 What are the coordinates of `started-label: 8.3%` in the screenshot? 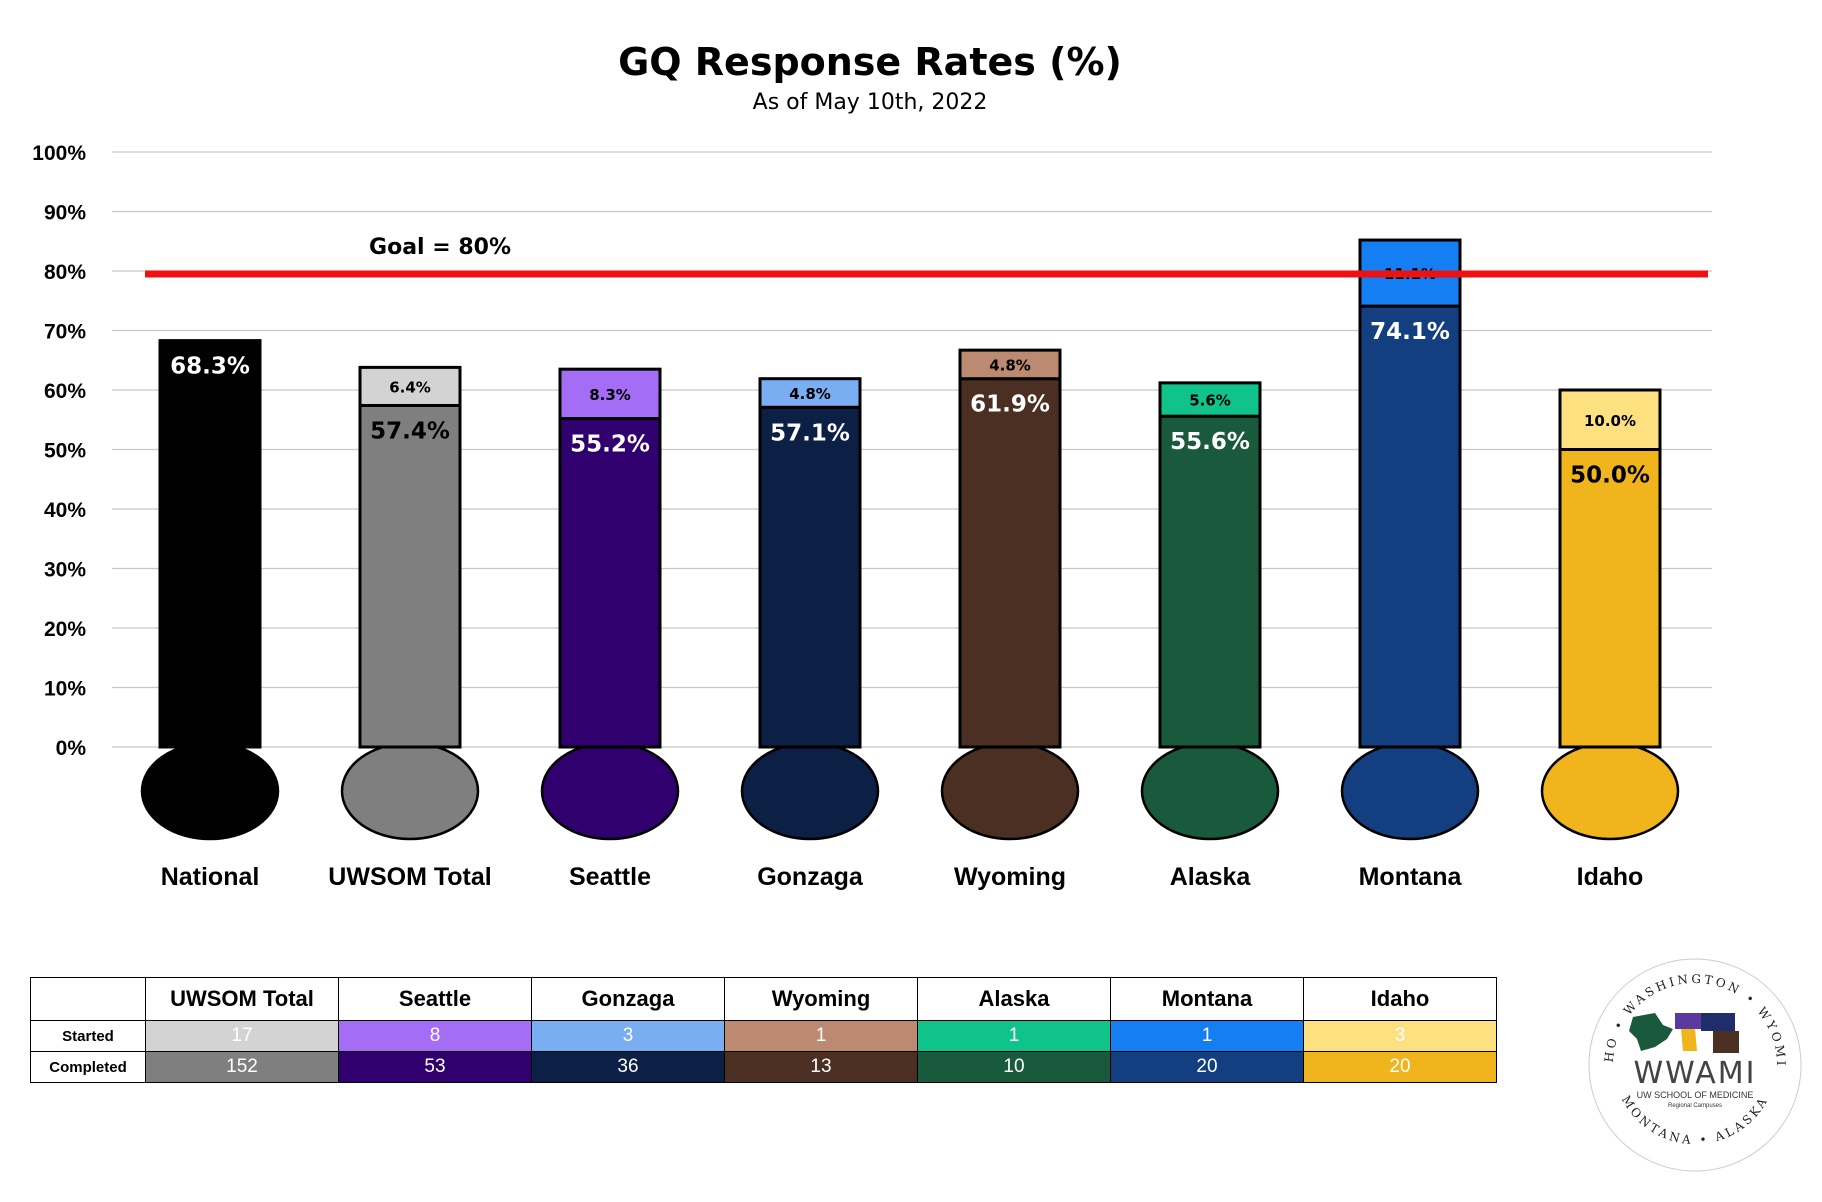 It's located at (610, 395).